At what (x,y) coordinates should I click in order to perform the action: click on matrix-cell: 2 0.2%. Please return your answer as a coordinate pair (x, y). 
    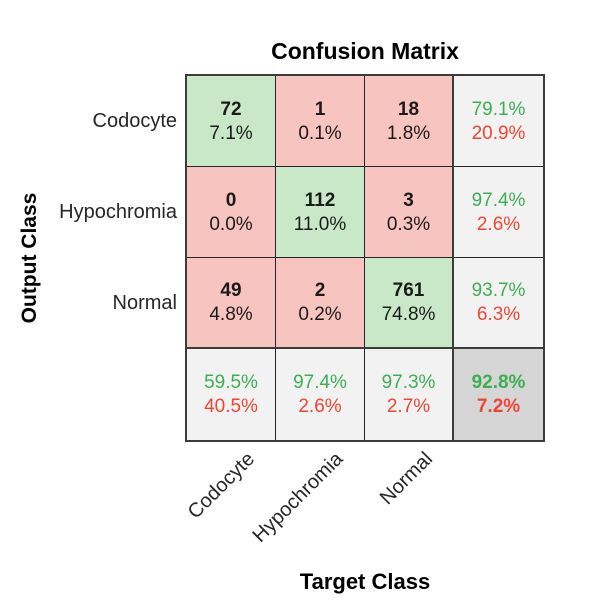
    Looking at the image, I should click on (320, 303).